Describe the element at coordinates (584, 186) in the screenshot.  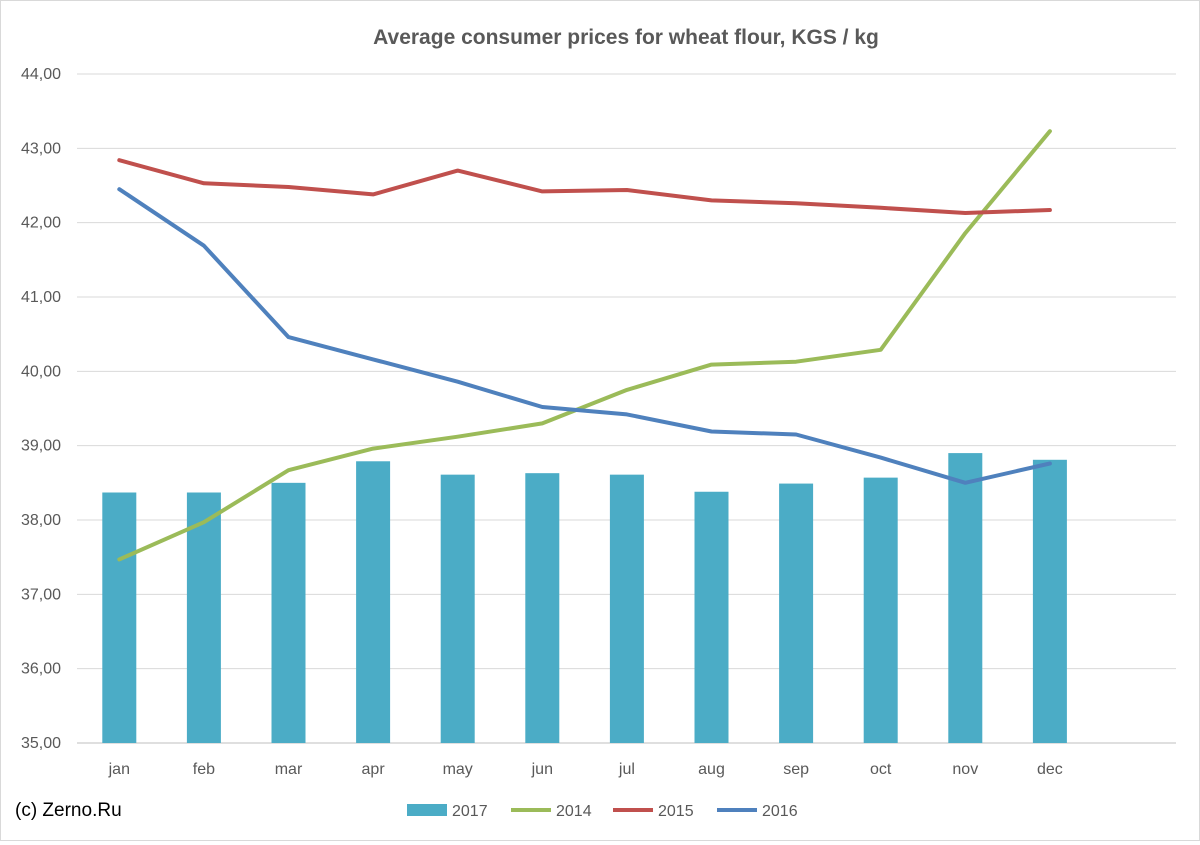
I see `line-2015` at that location.